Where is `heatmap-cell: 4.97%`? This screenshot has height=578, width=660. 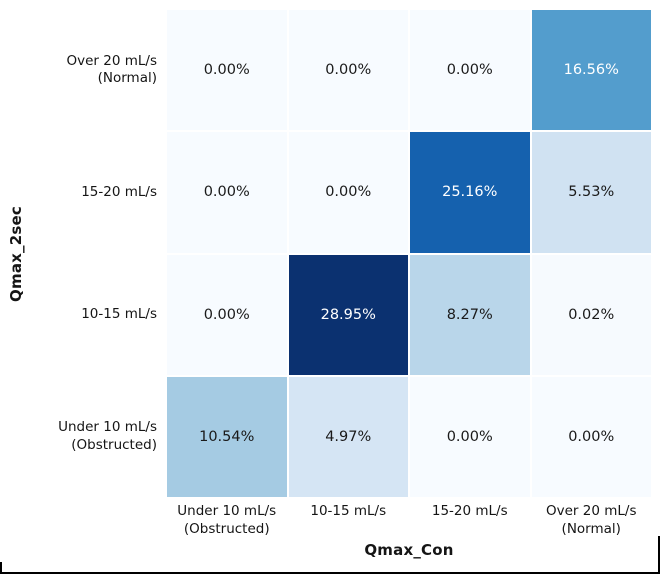
heatmap-cell: 4.97% is located at coordinates (348, 436).